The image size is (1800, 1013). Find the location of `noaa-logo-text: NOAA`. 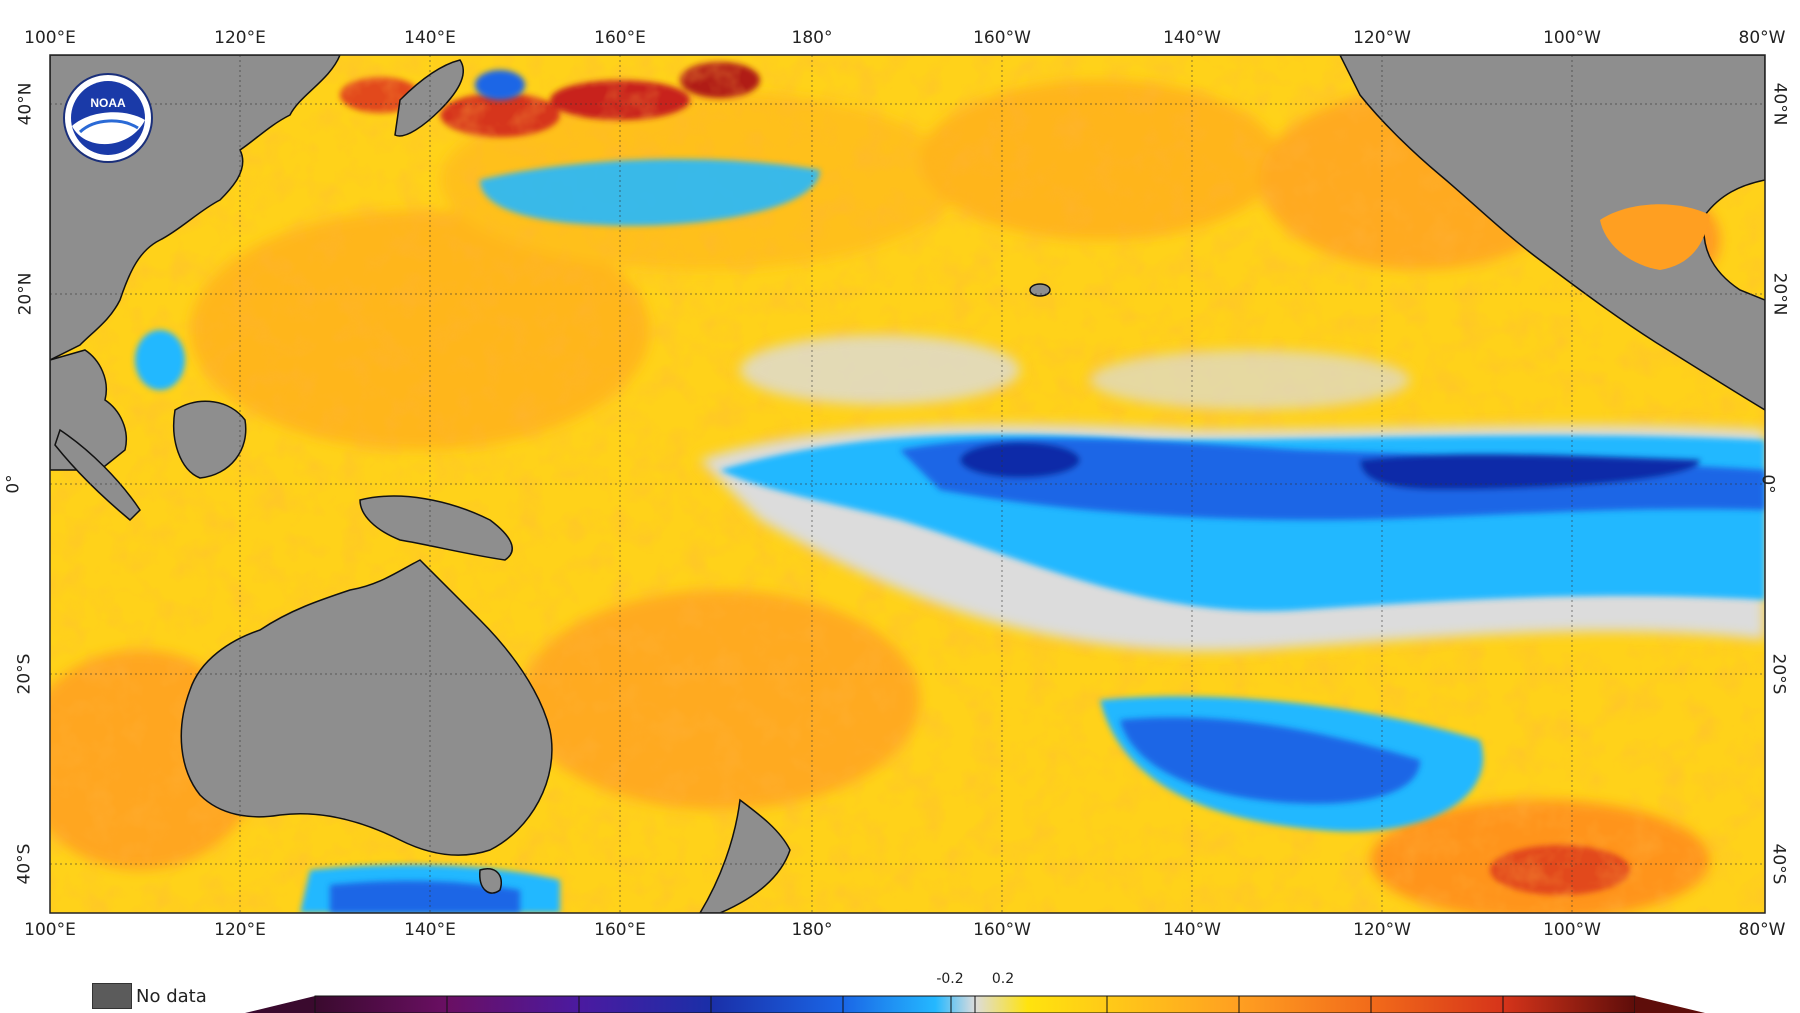

noaa-logo-text: NOAA is located at coordinates (108, 103).